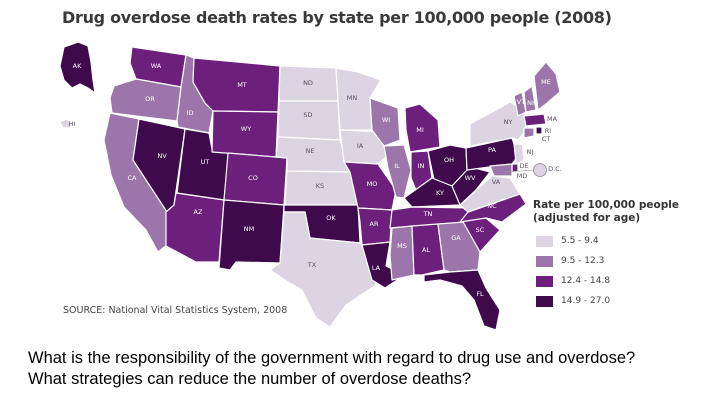 Image resolution: width=720 pixels, height=405 pixels. What do you see at coordinates (72, 124) in the screenshot?
I see `state-label-HI: HI` at bounding box center [72, 124].